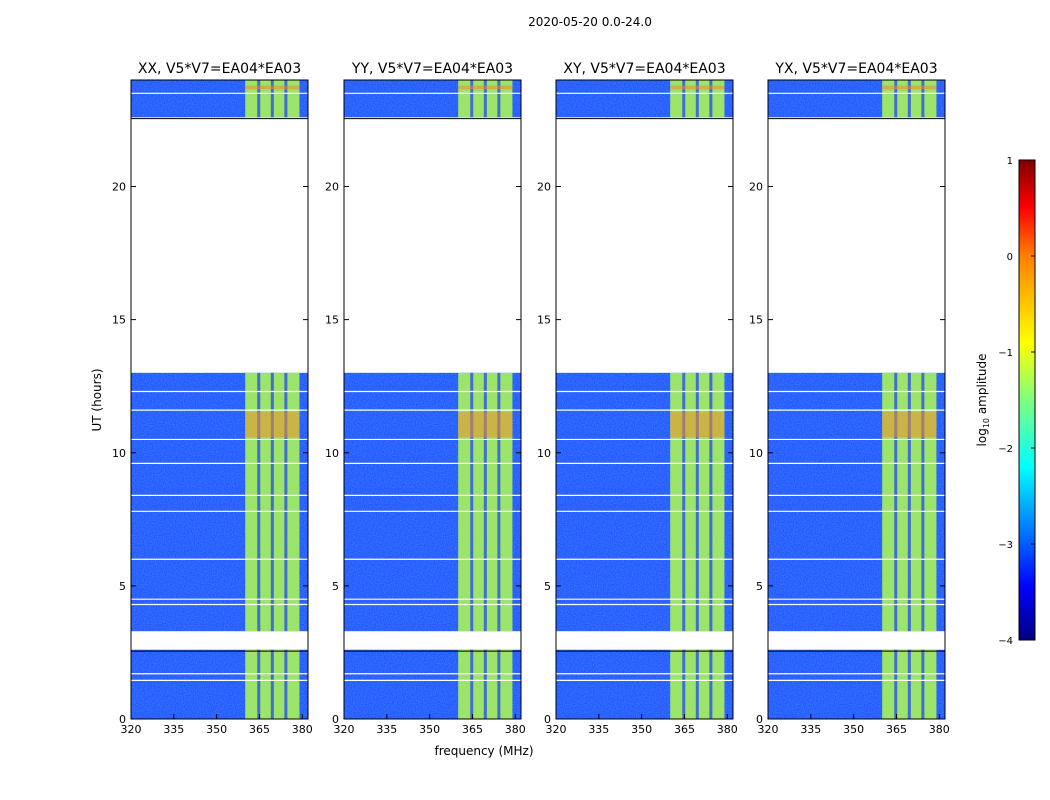 Image resolution: width=1050 pixels, height=800 pixels. Describe the element at coordinates (1005, 641) in the screenshot. I see `colorbar-tick-label: −4` at that location.